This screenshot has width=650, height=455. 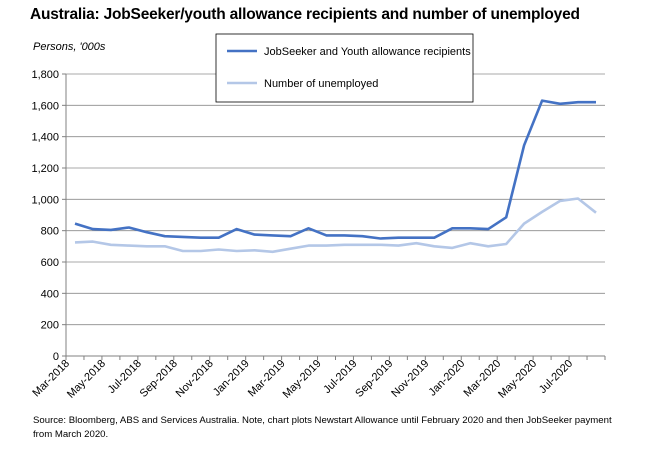 What do you see at coordinates (374, 379) in the screenshot?
I see `x-tick-label: Sep-2019` at bounding box center [374, 379].